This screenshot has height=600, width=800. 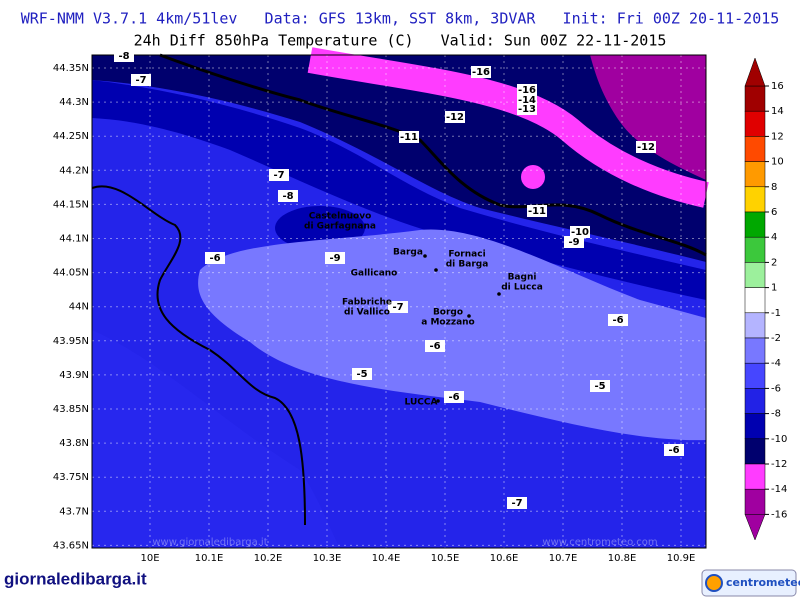 What do you see at coordinates (777, 86) in the screenshot?
I see `colorbar-label: 16` at bounding box center [777, 86].